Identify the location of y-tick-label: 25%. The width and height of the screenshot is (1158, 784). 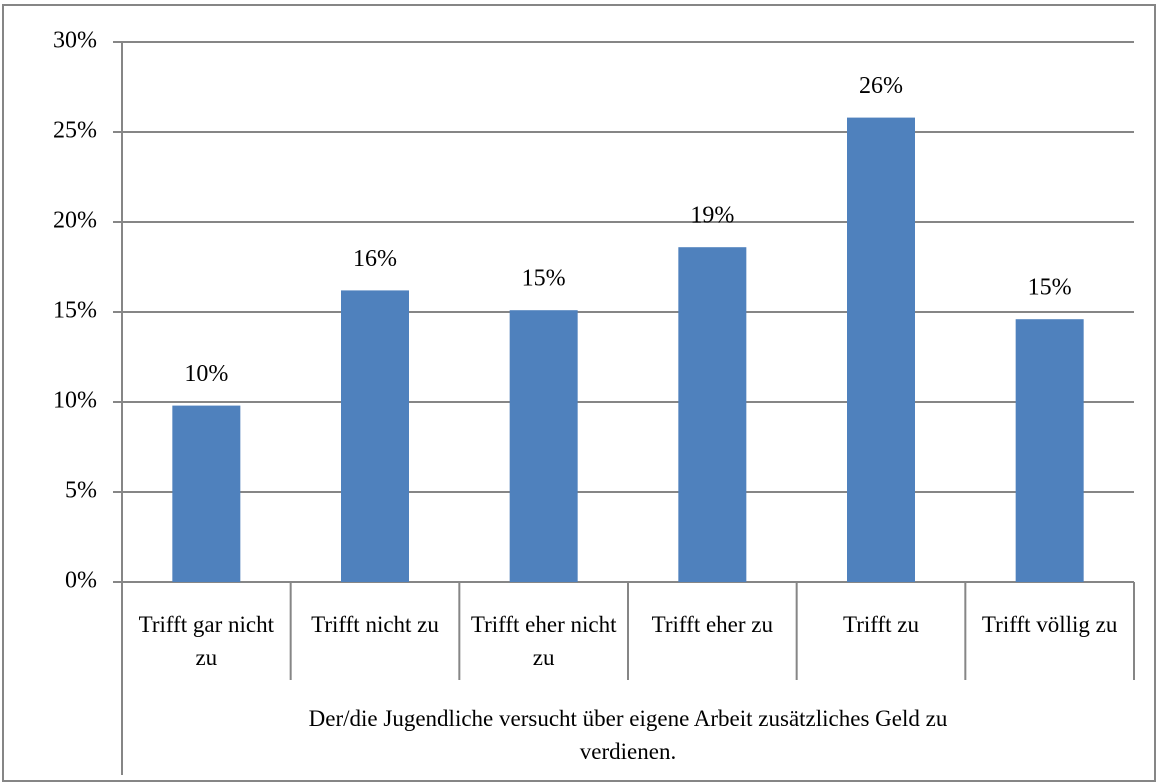
(75, 131).